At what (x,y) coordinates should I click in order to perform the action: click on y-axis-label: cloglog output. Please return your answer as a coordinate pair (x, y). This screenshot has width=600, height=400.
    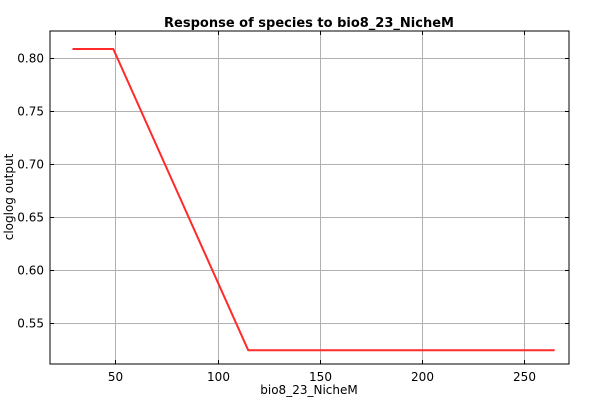
    Looking at the image, I should click on (9, 196).